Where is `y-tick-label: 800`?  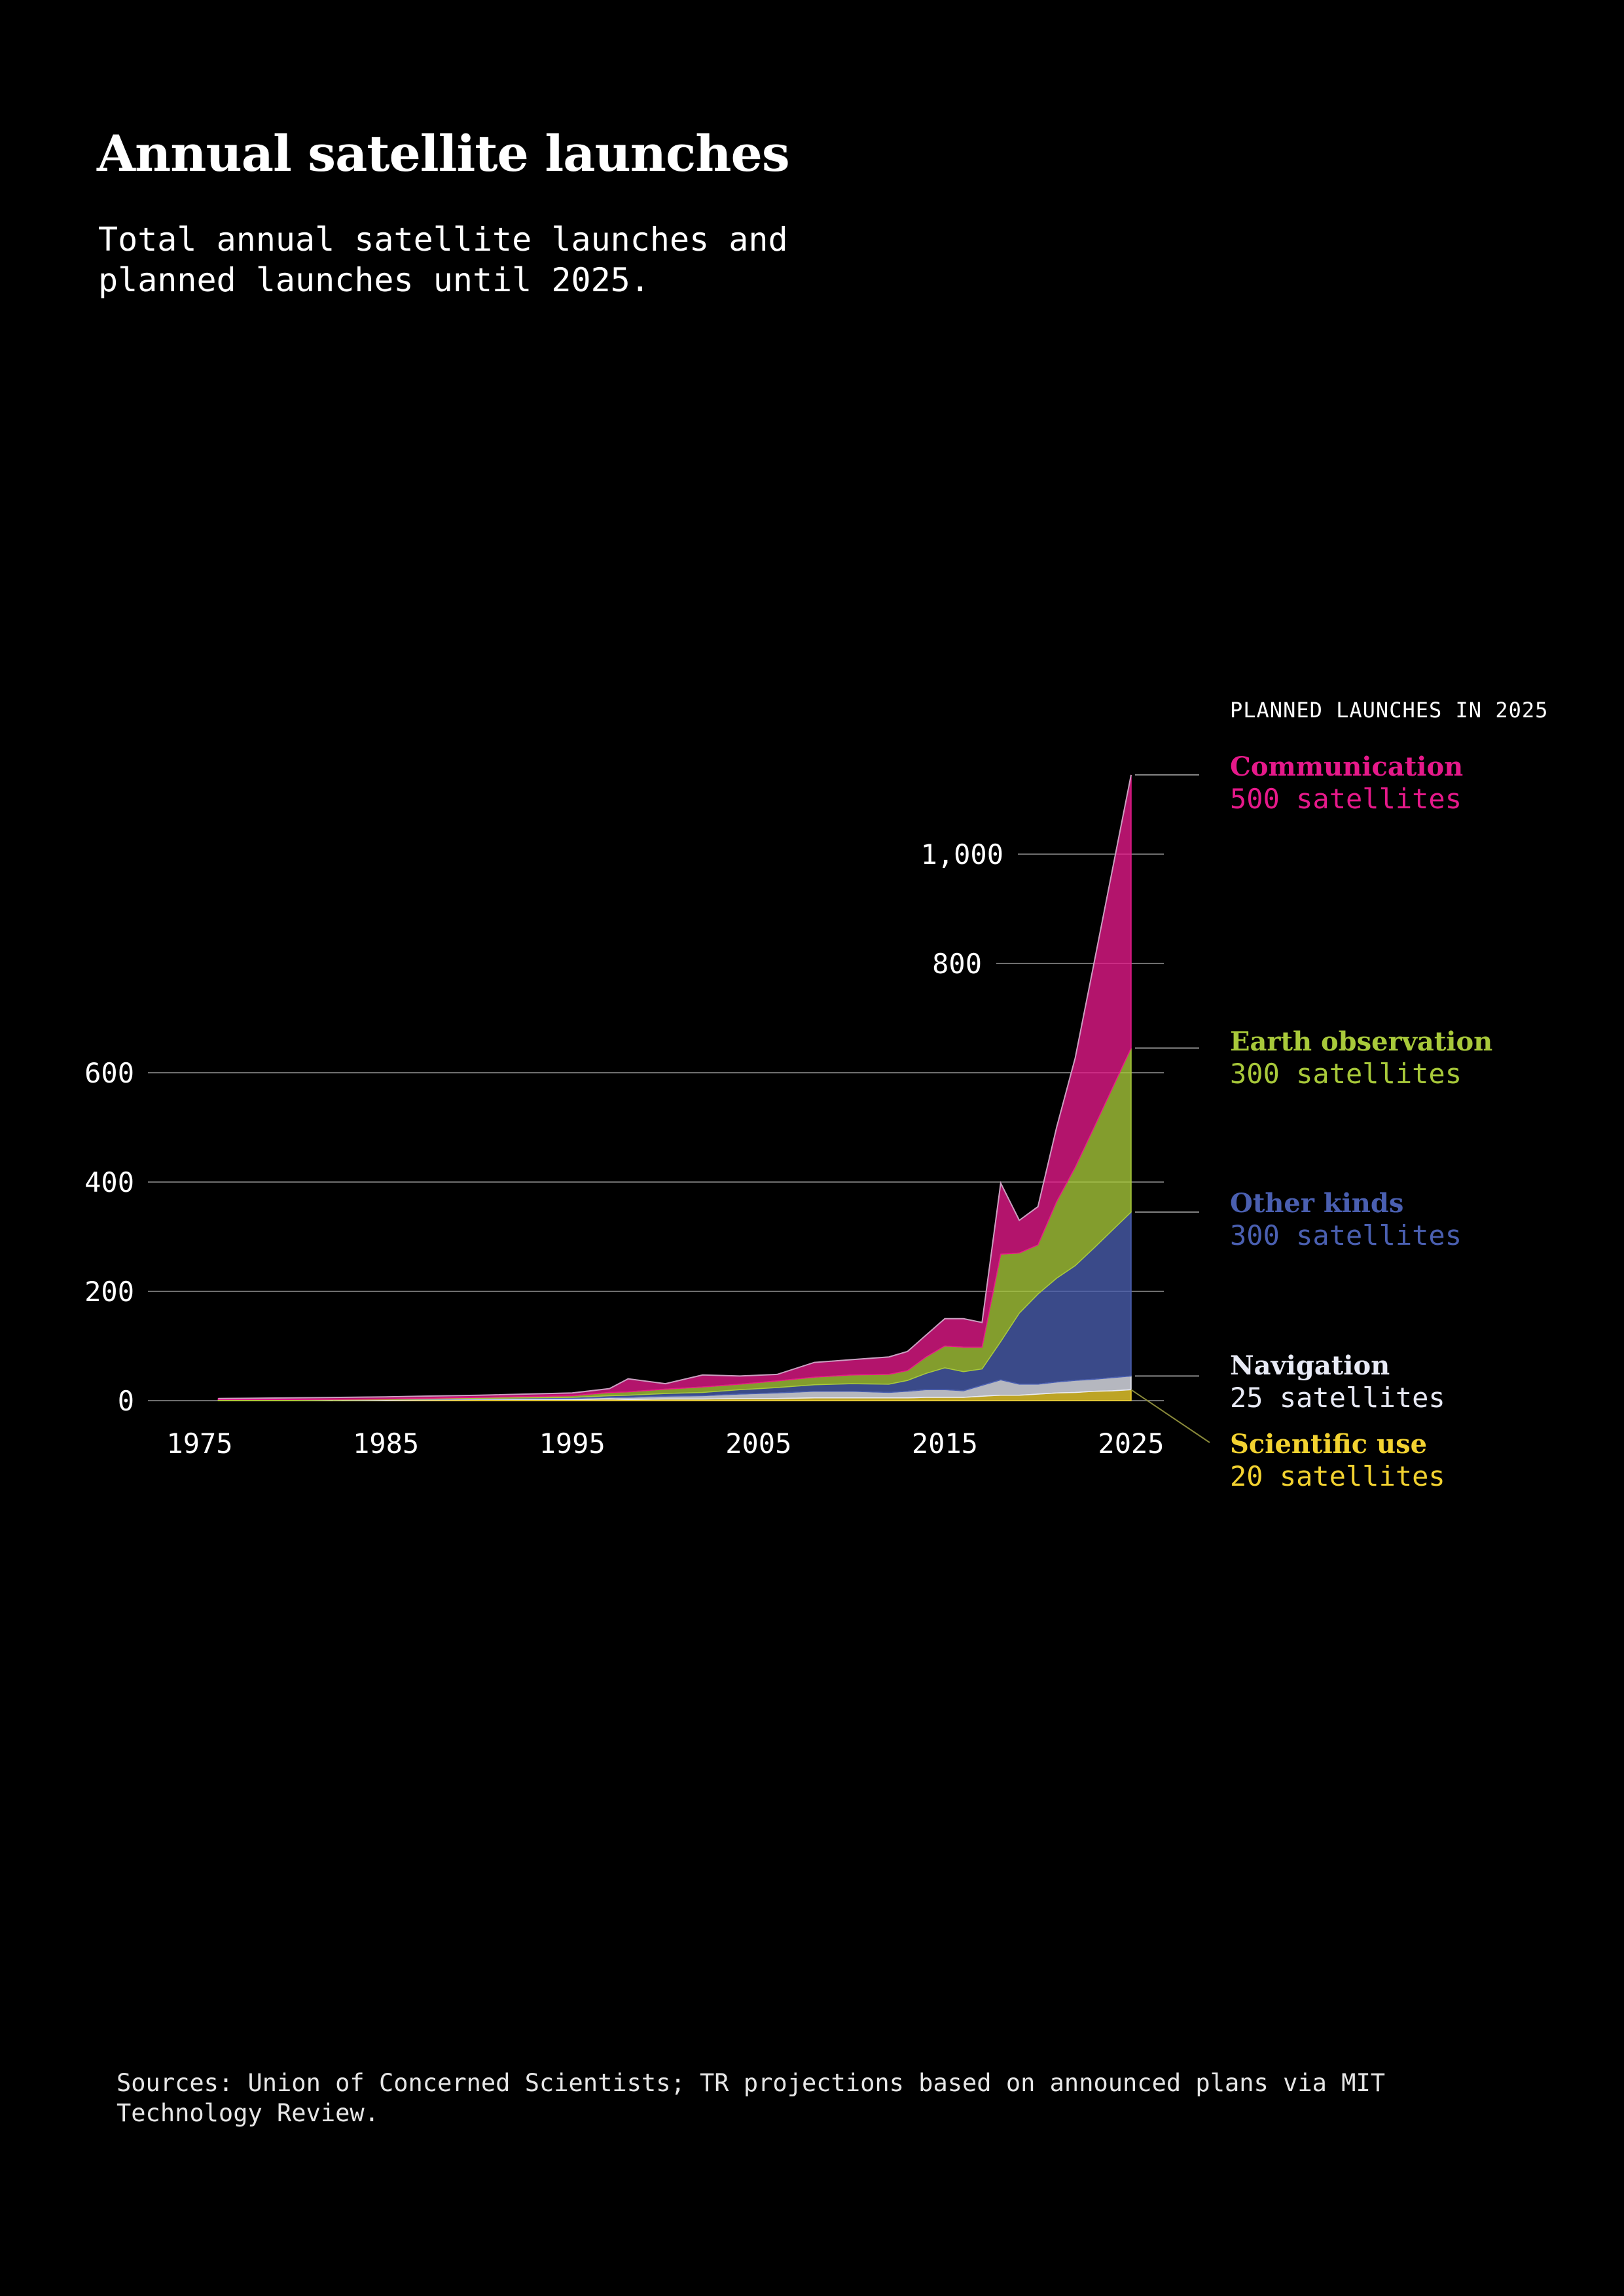
y-tick-label: 800 is located at coordinates (957, 964).